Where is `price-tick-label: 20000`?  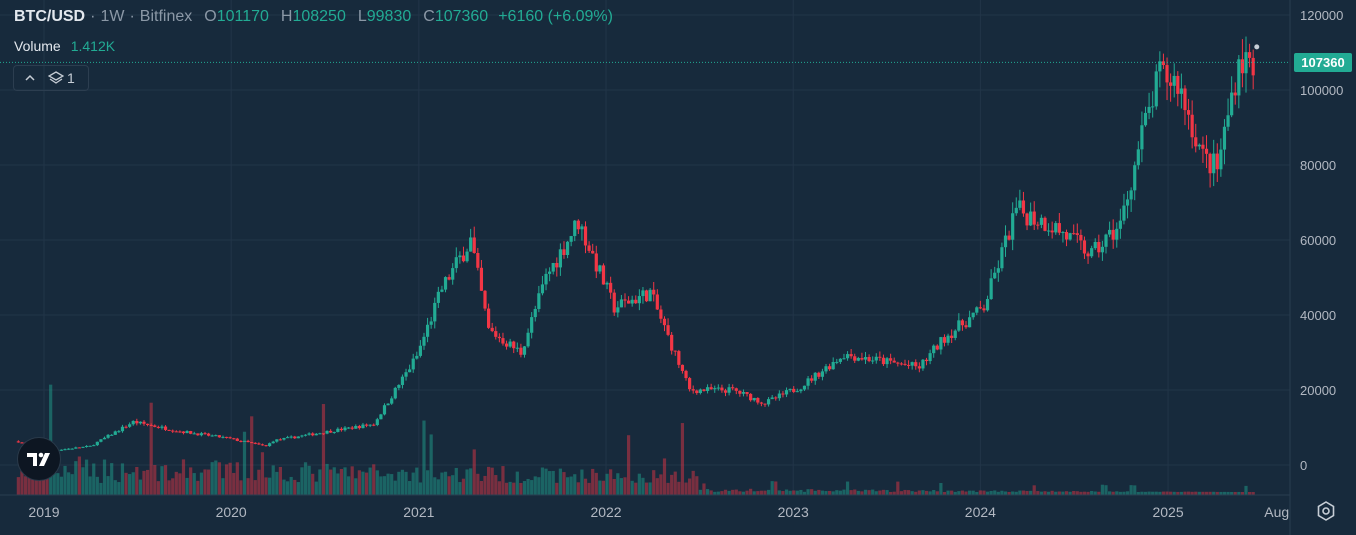 price-tick-label: 20000 is located at coordinates (1318, 390).